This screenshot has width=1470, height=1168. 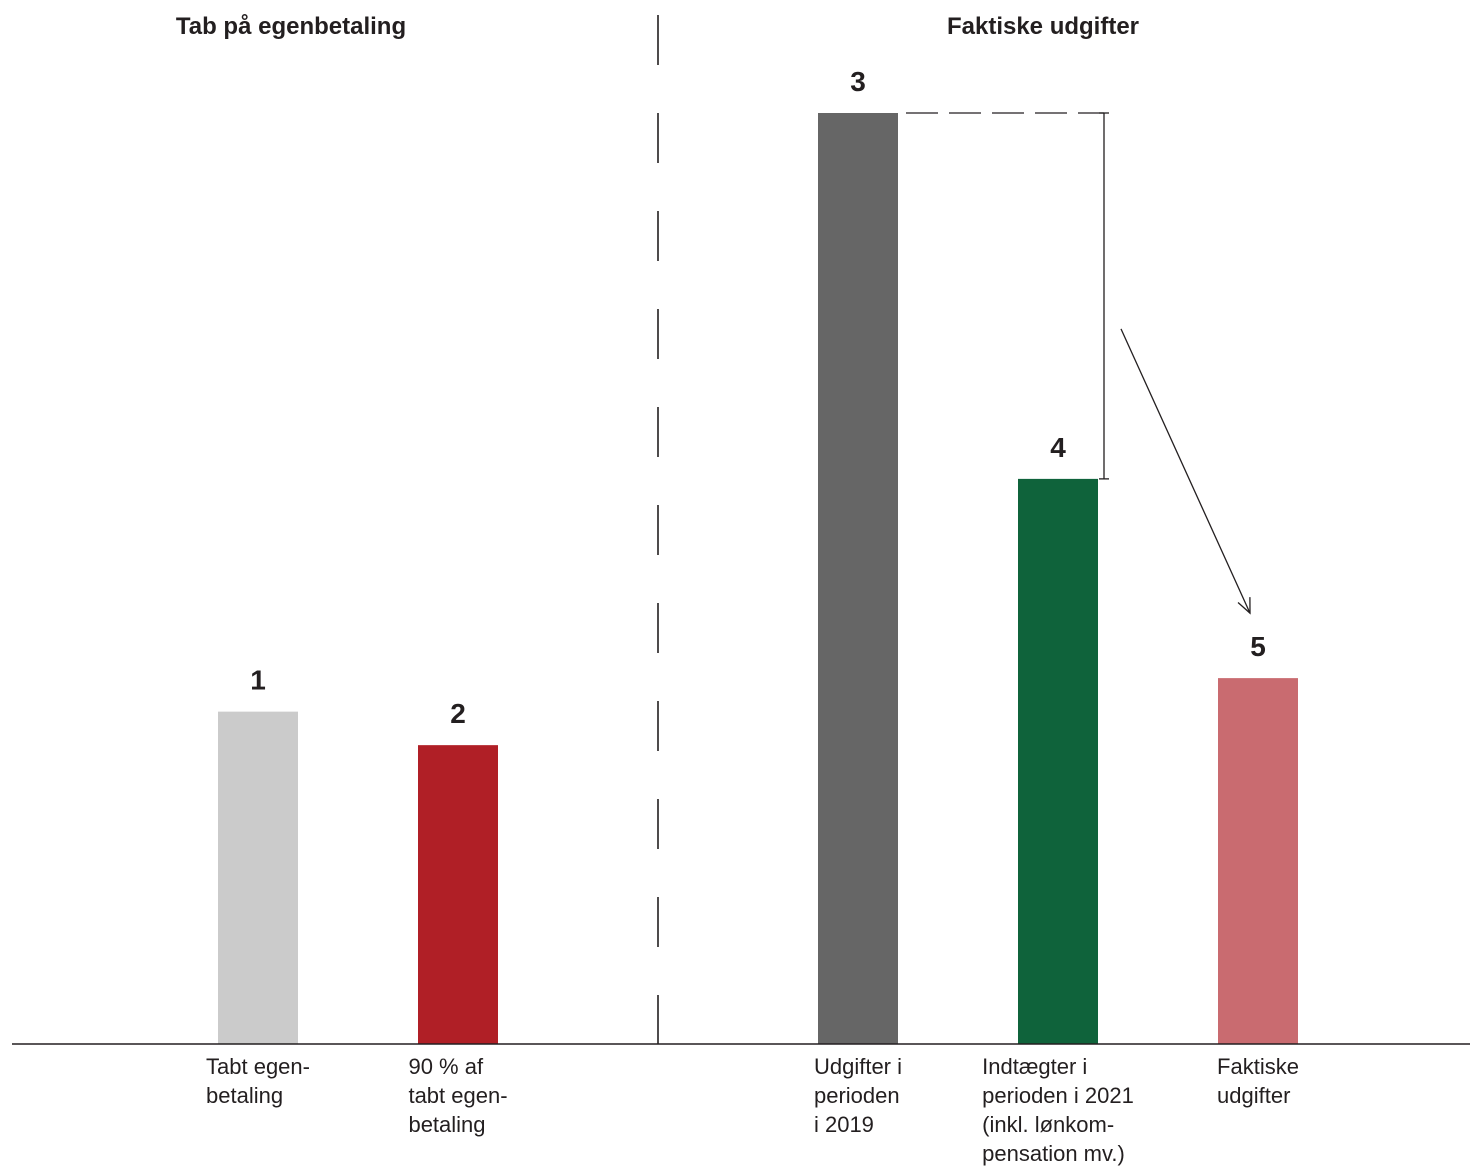 I want to click on category-label-line: tabt egen-, so click(x=457, y=1095).